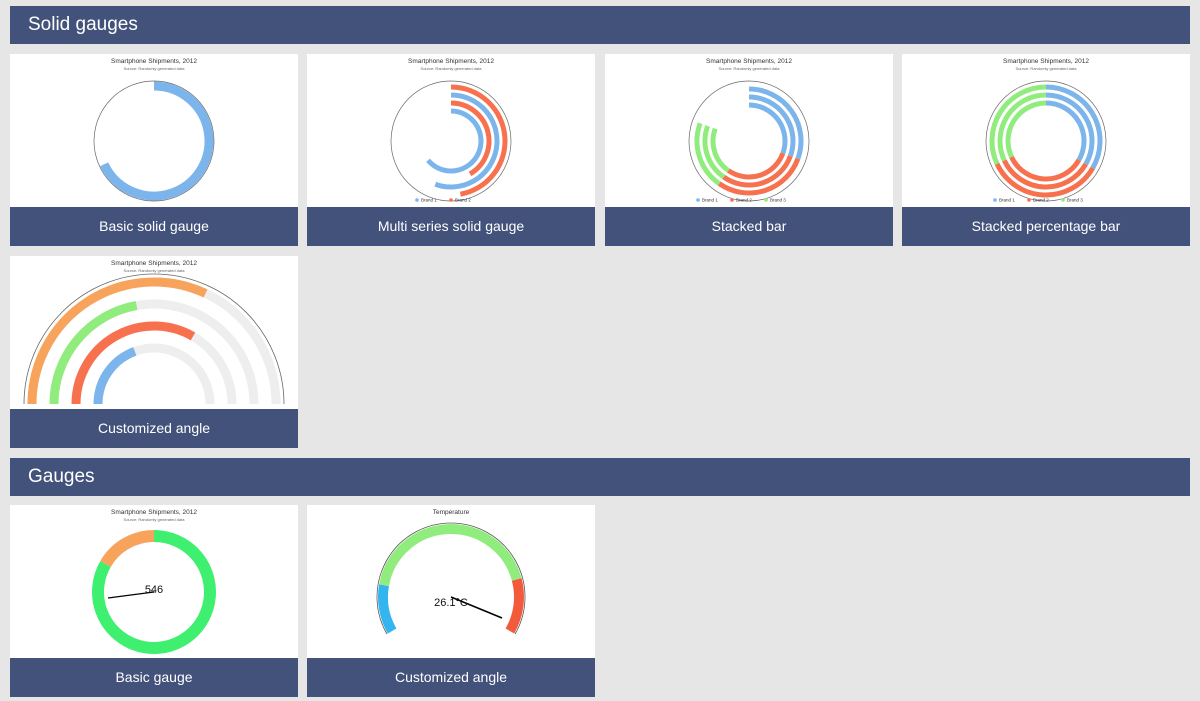 This screenshot has width=1200, height=701. Describe the element at coordinates (451, 226) in the screenshot. I see `card-caption: Multi series solid gauge` at that location.